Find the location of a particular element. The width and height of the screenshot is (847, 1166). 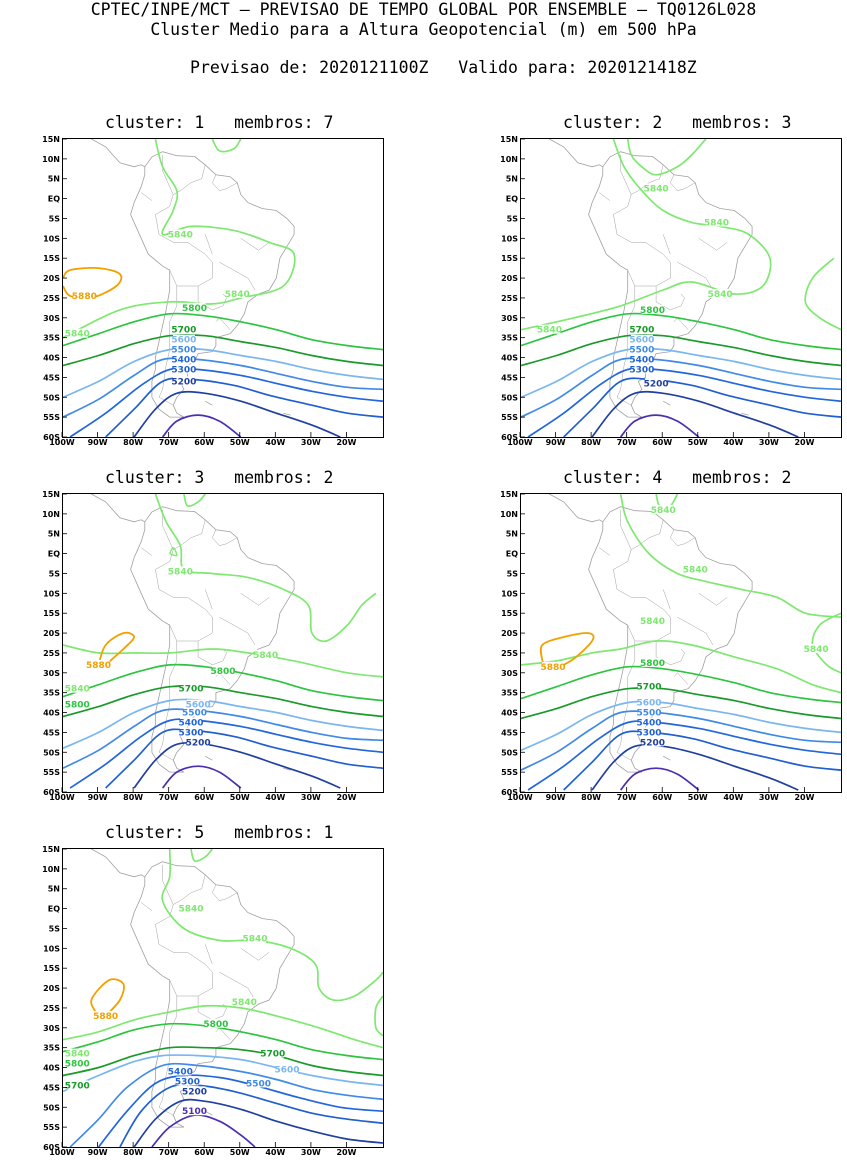

panel-title: cluster: 1 membros: 7 is located at coordinates (219, 122).